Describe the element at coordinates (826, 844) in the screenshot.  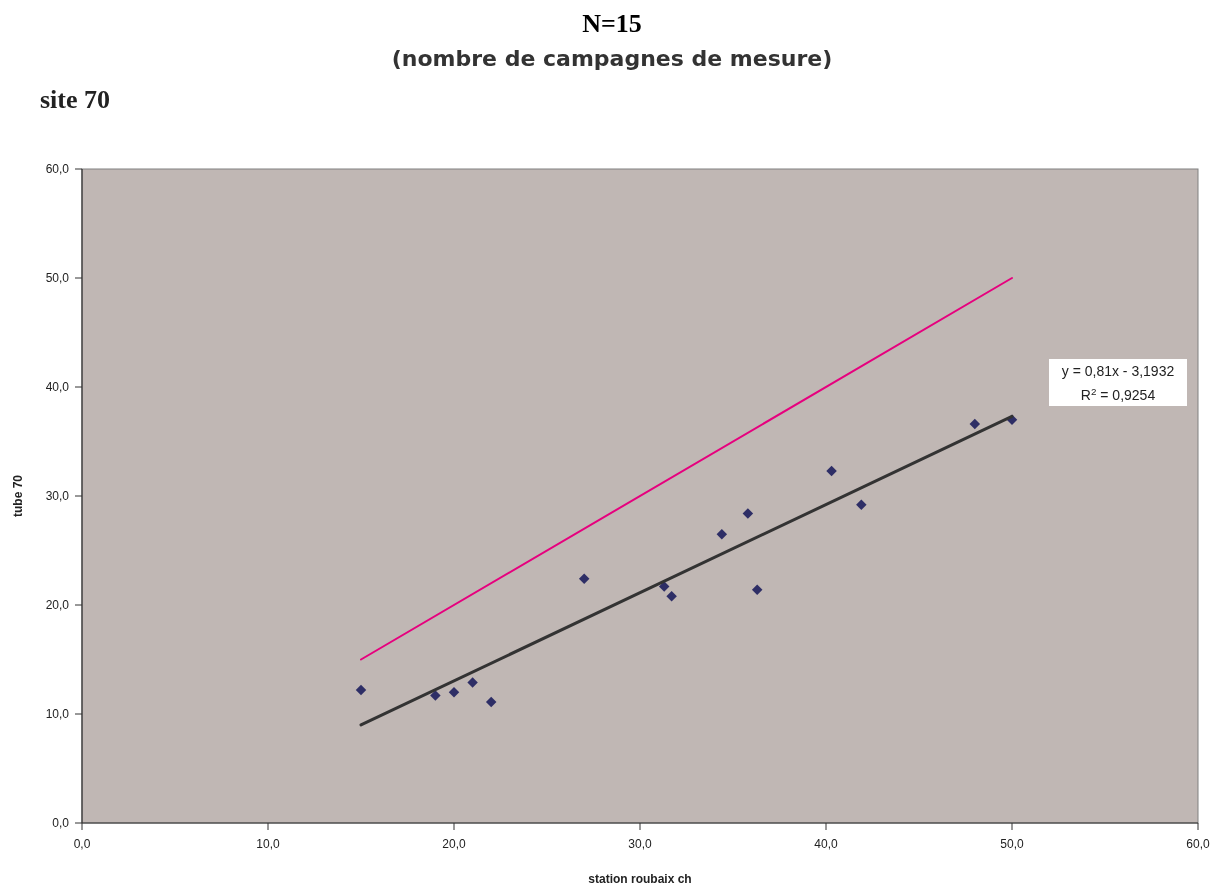
I see `x-tick-label: 40,0` at that location.